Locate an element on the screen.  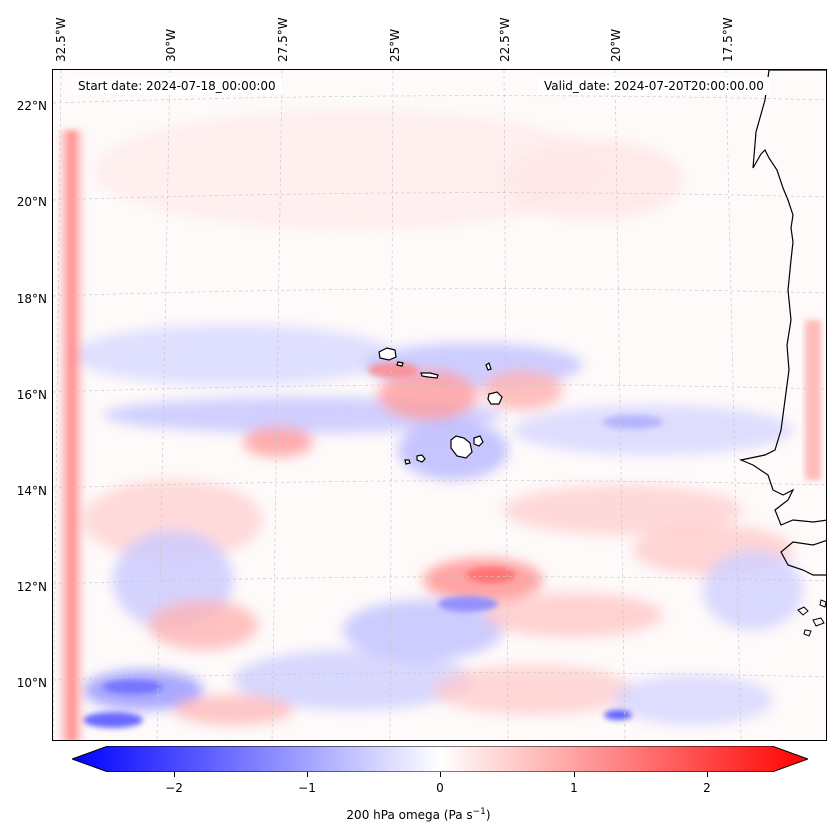
cbar-tick-label: −2 is located at coordinates (174, 788).